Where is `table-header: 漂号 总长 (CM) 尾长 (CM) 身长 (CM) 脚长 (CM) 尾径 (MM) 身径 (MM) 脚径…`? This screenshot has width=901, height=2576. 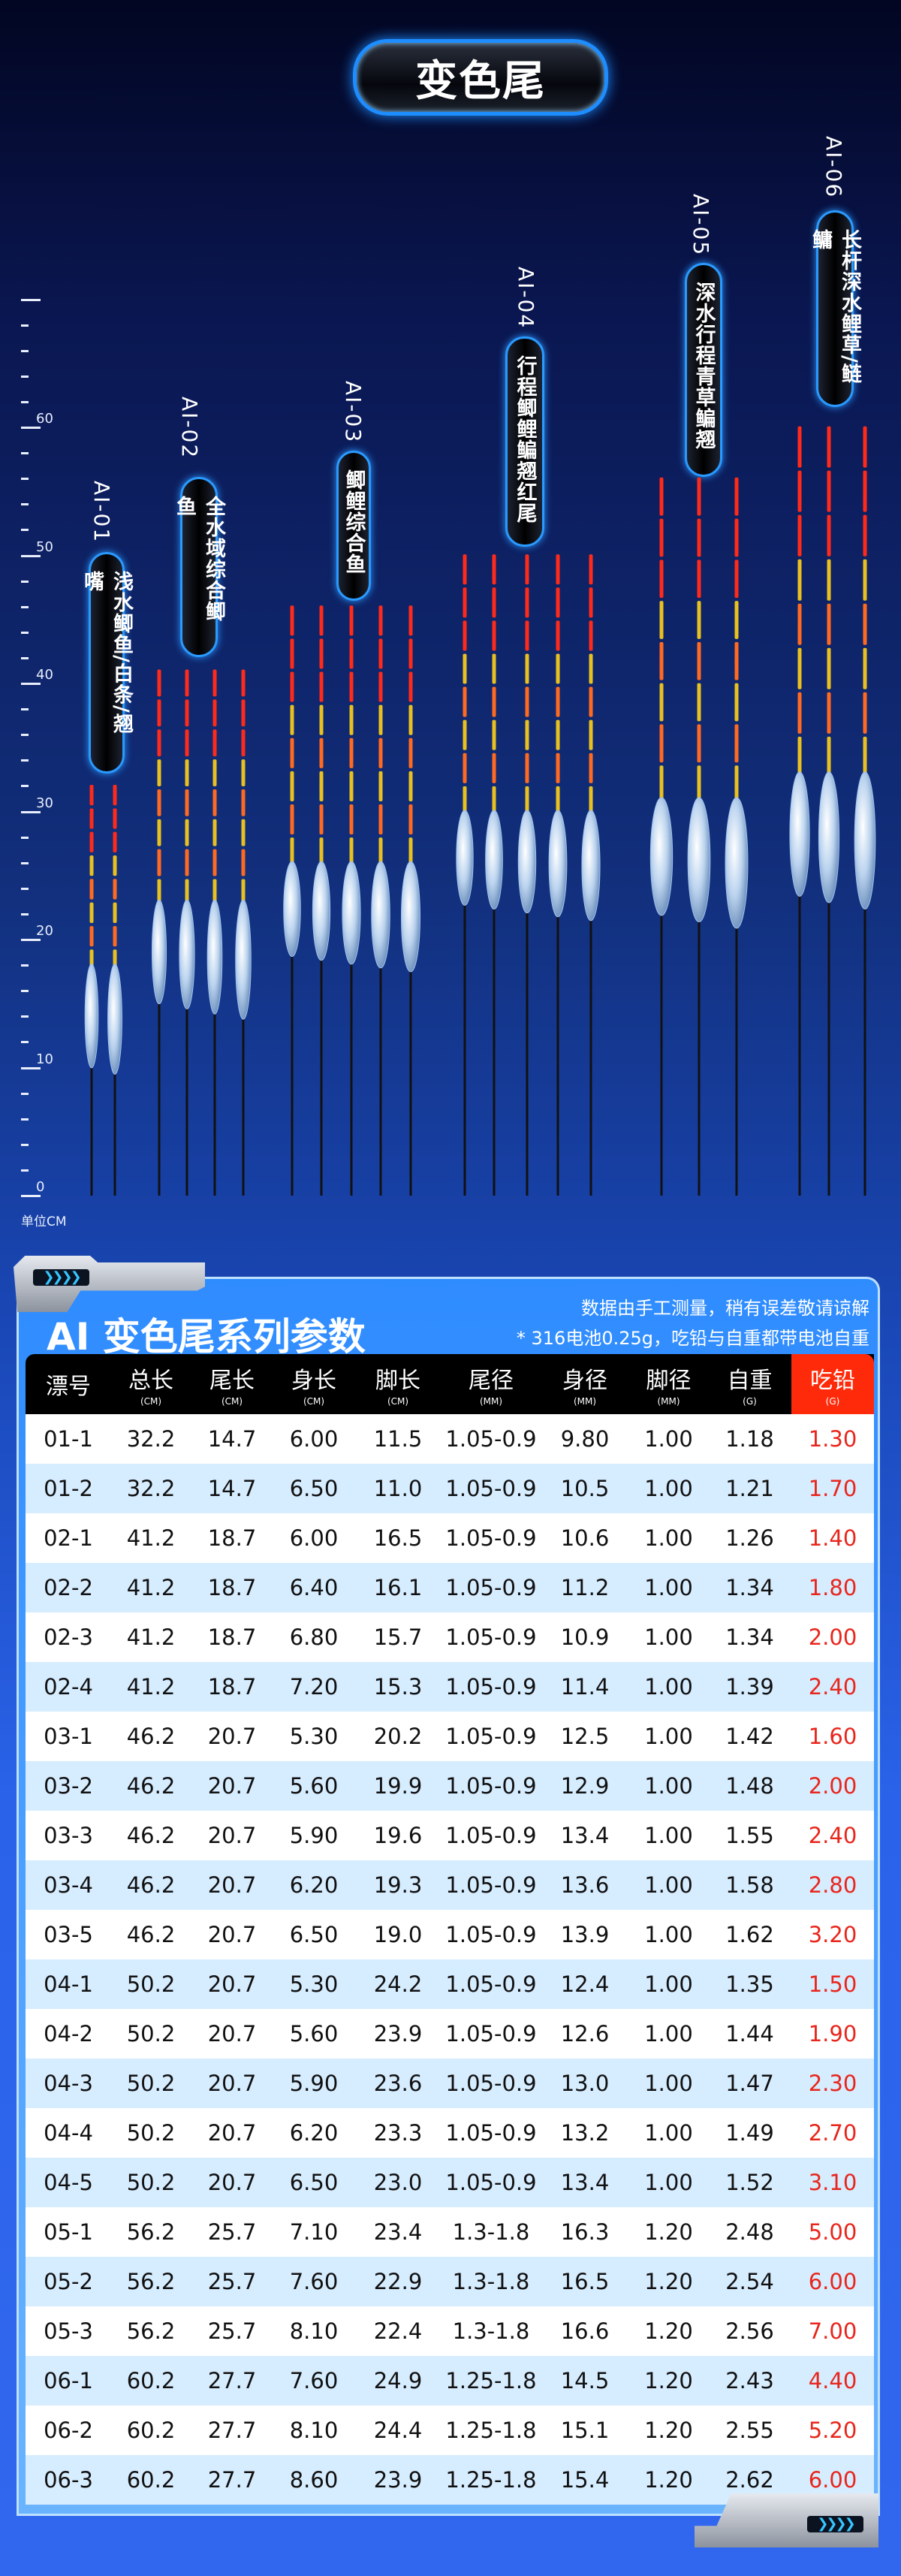
table-header: 漂号 总长 (CM) 尾长 (CM) 身长 (CM) 脚长 (CM) 尾径 (MM) 身径 (MM) 脚径… is located at coordinates (450, 1384).